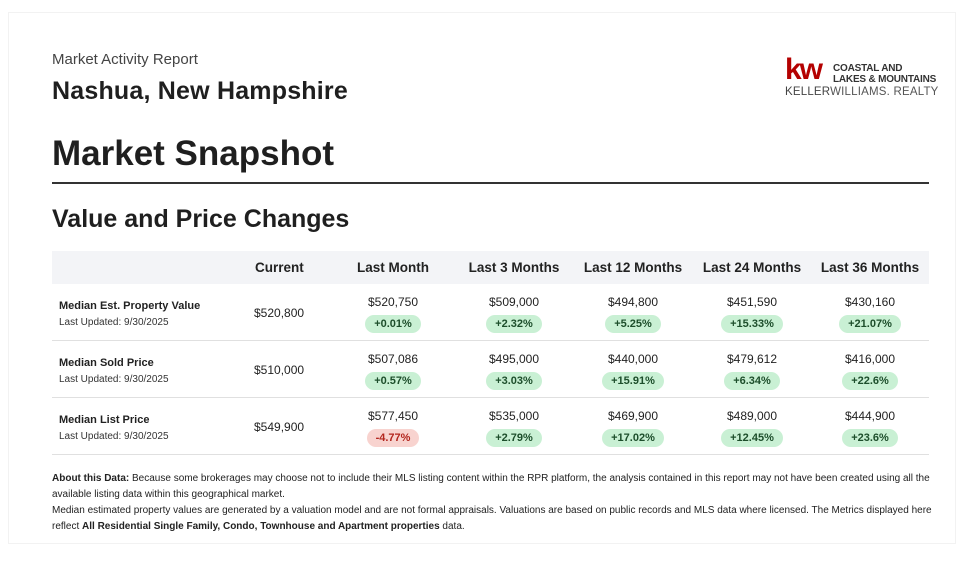 This screenshot has width=972, height=588. I want to click on row-label: Median List Price, so click(104, 420).